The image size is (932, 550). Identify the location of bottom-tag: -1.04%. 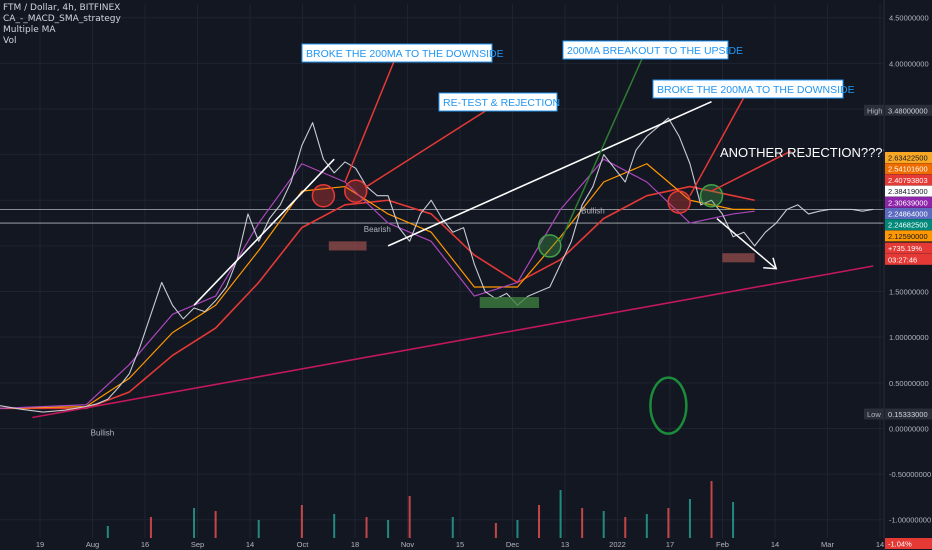
(900, 544).